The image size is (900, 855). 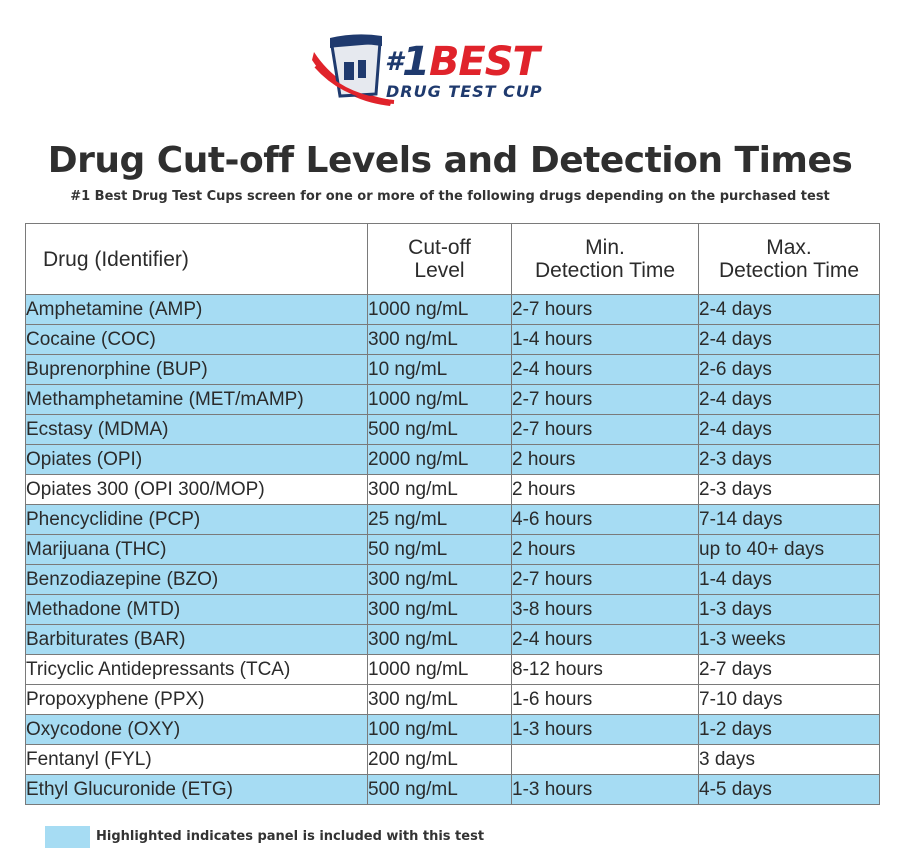 What do you see at coordinates (484, 62) in the screenshot?
I see `logo-brand: BEST` at bounding box center [484, 62].